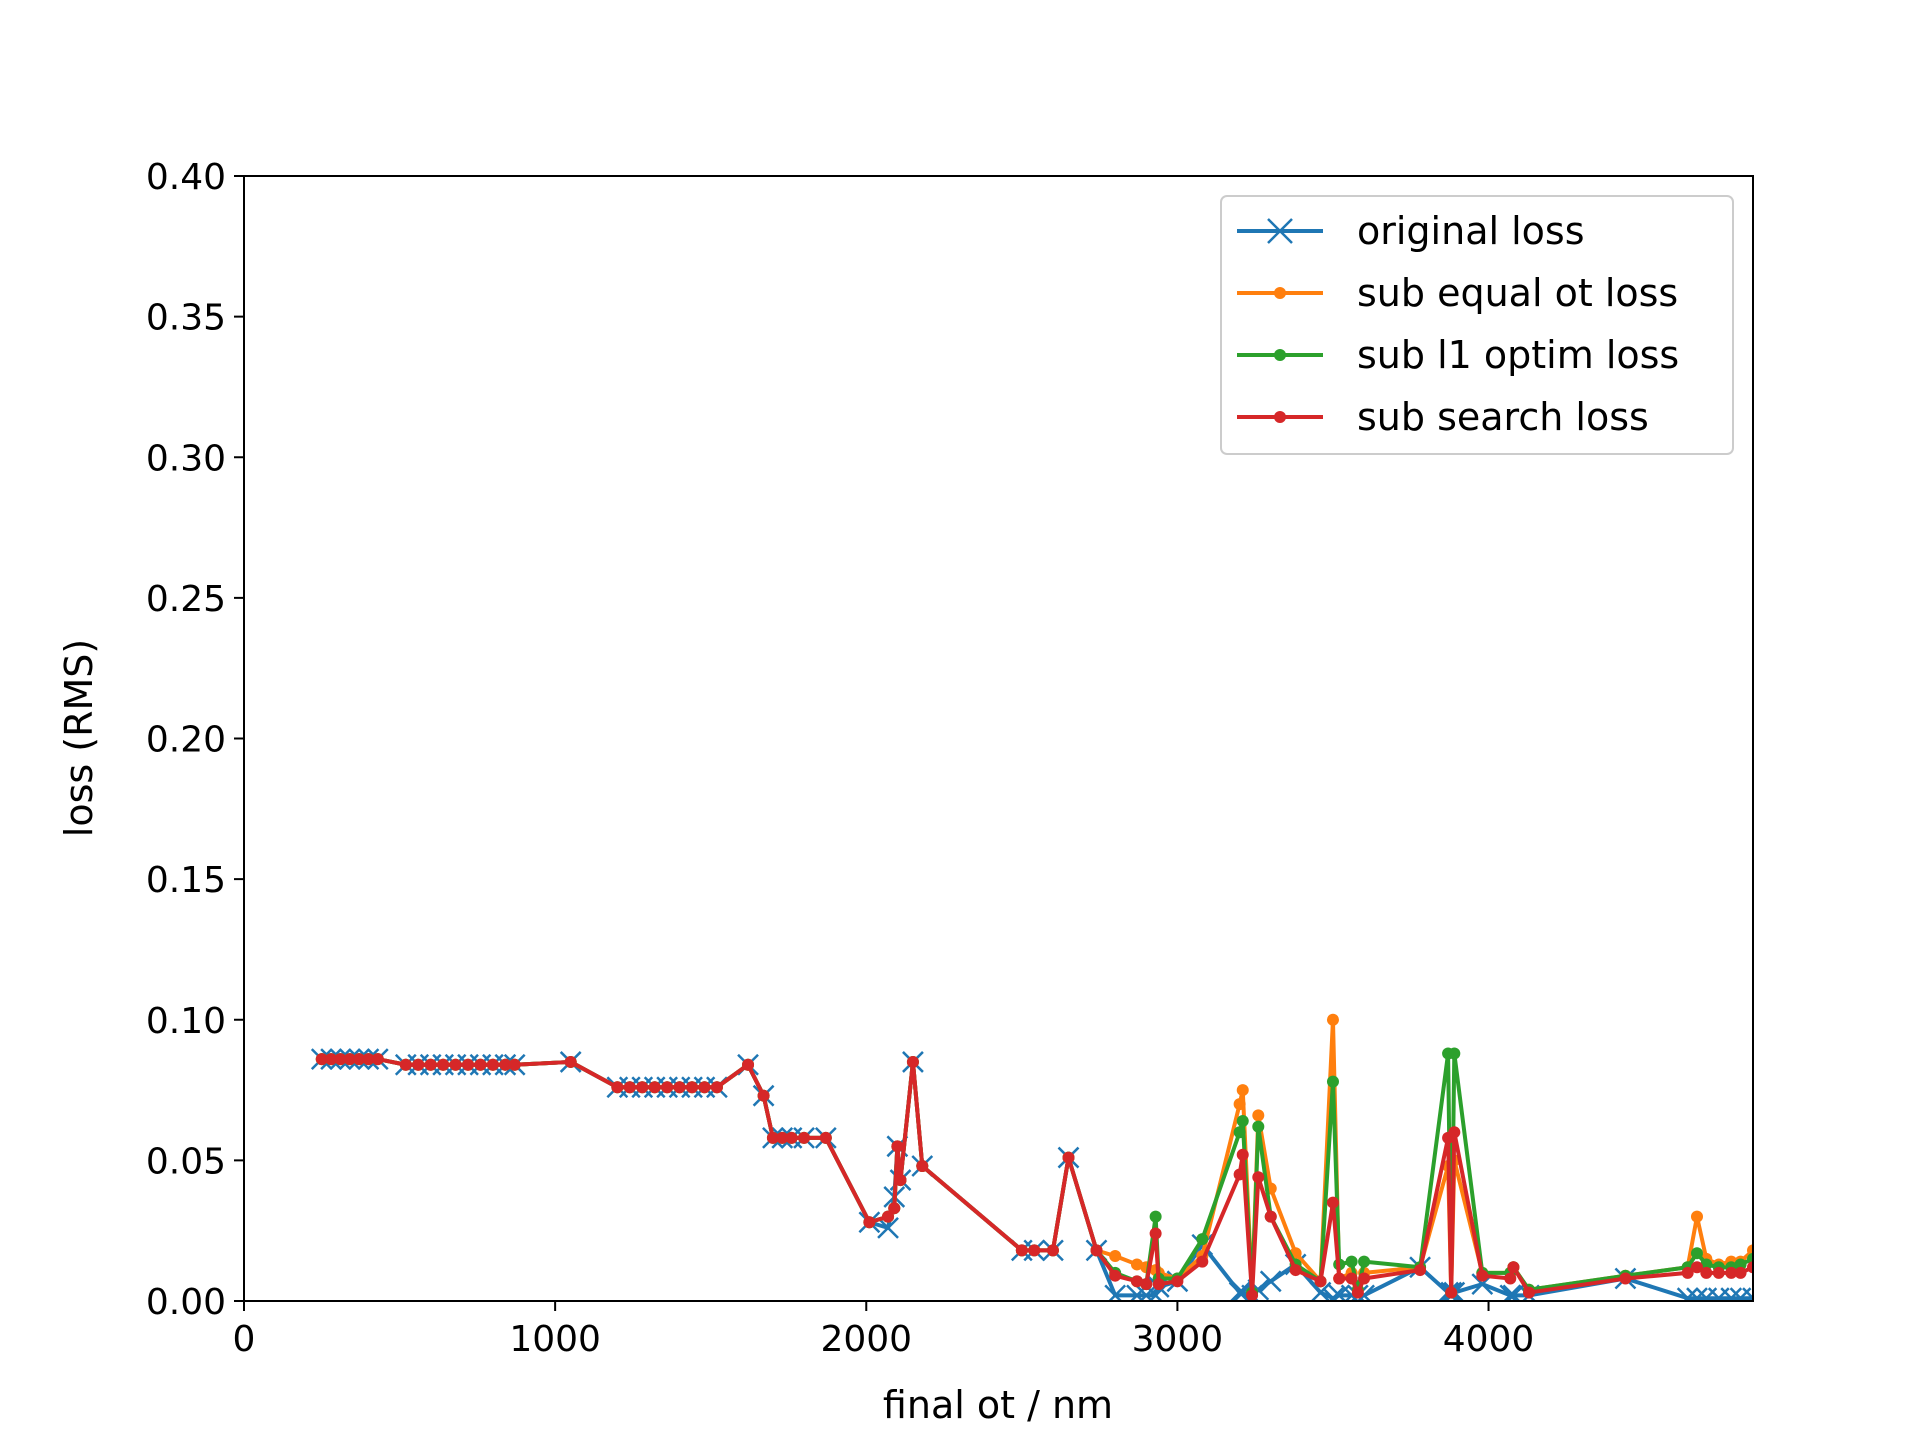 Image resolution: width=1920 pixels, height=1440 pixels. What do you see at coordinates (555, 1339) in the screenshot?
I see `x-tick-label: 1000` at bounding box center [555, 1339].